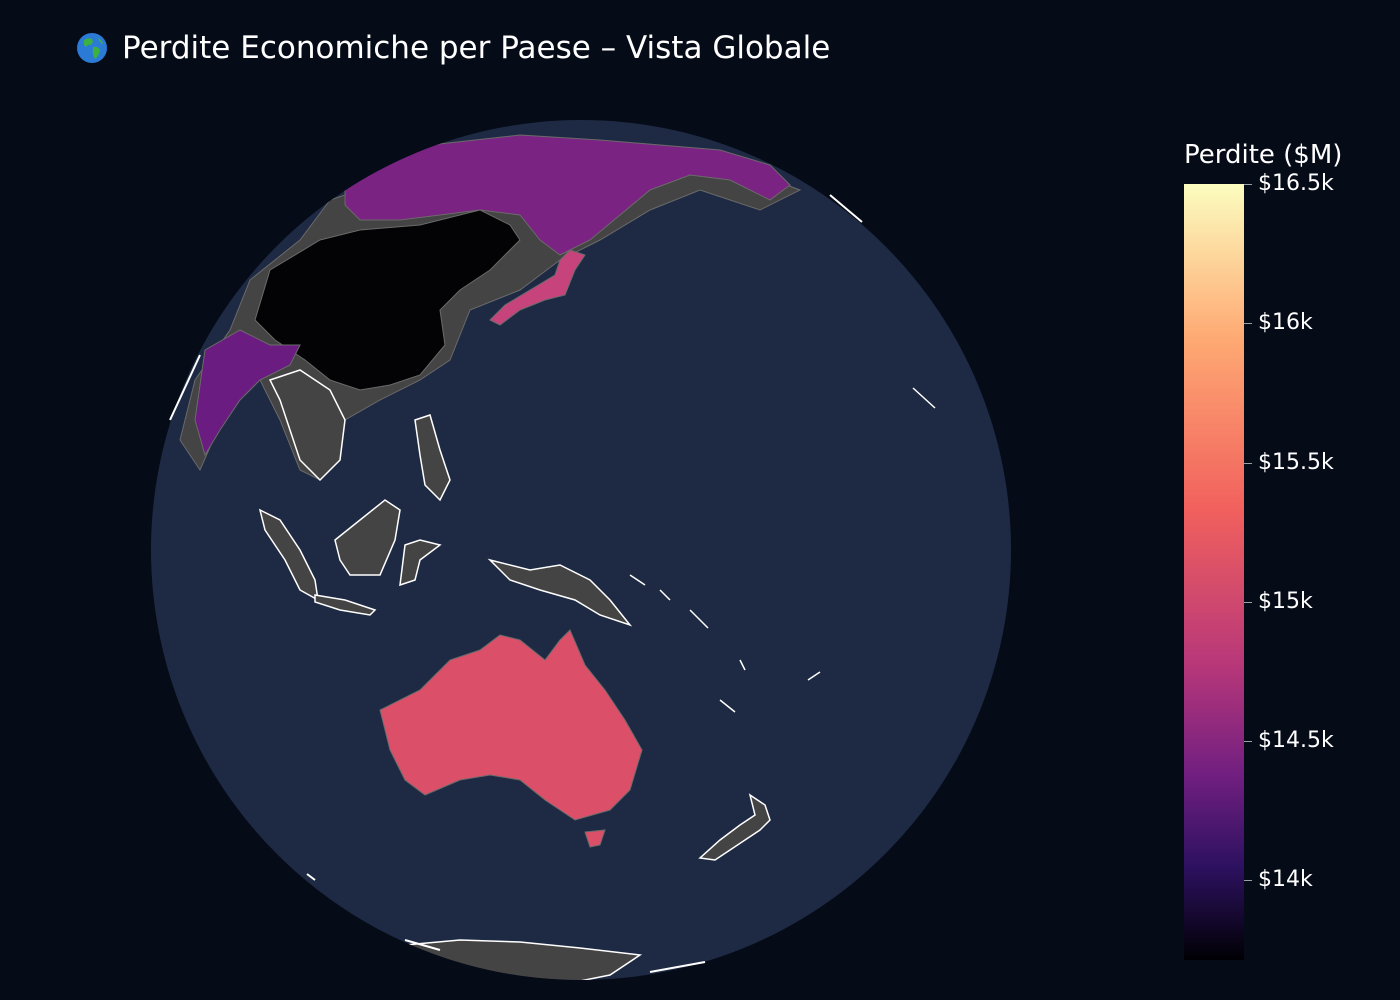 Image resolution: width=1400 pixels, height=1000 pixels. Describe the element at coordinates (734, 827) in the screenshot. I see `land-new-zealand` at that location.